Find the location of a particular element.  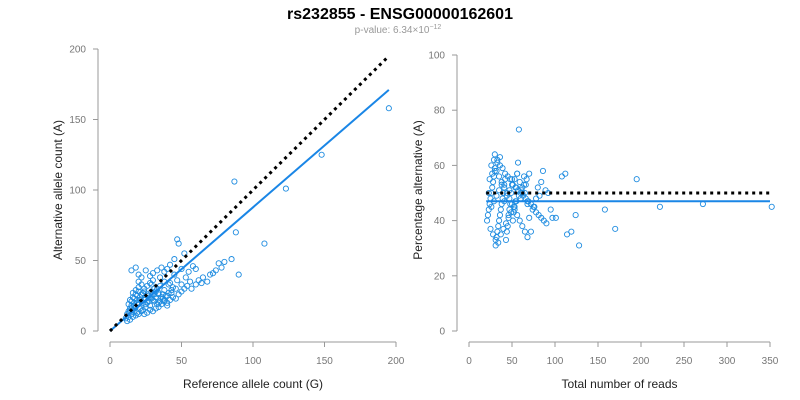

x-tick-label: 100 is located at coordinates (253, 361).